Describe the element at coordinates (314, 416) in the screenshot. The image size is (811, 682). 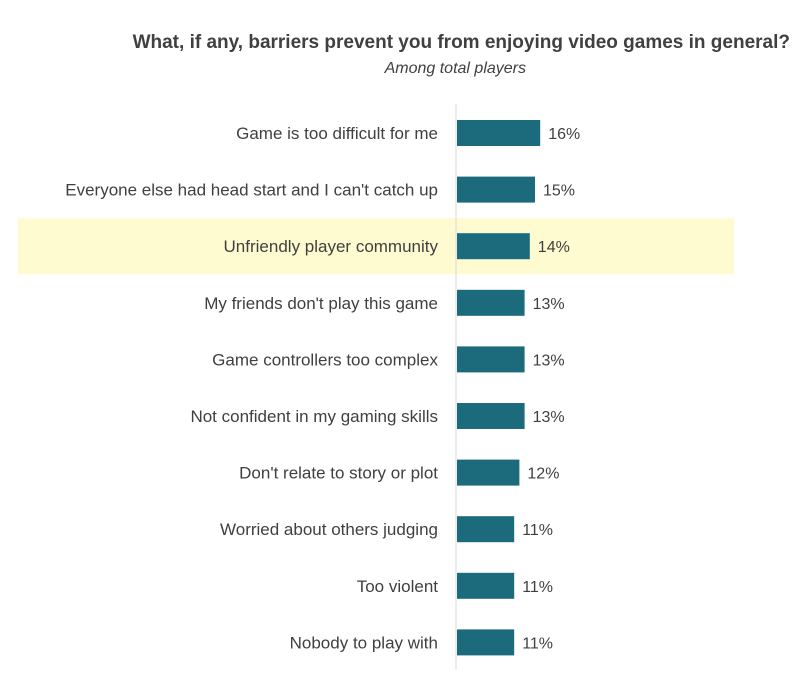
I see `category-label-not-confident-in-my-gaming-skills: Not confident in my gaming skills` at that location.